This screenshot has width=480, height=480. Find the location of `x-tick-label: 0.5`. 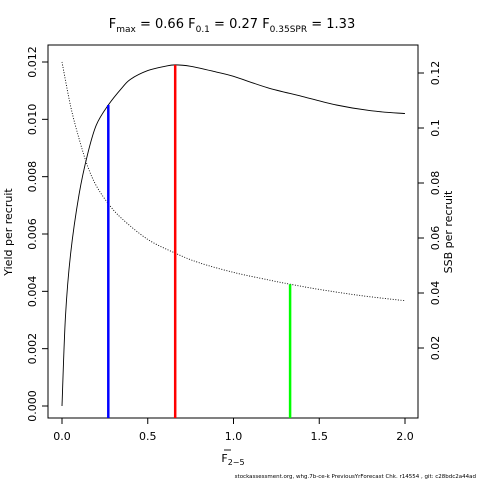

x-tick-label: 0.5 is located at coordinates (148, 436).